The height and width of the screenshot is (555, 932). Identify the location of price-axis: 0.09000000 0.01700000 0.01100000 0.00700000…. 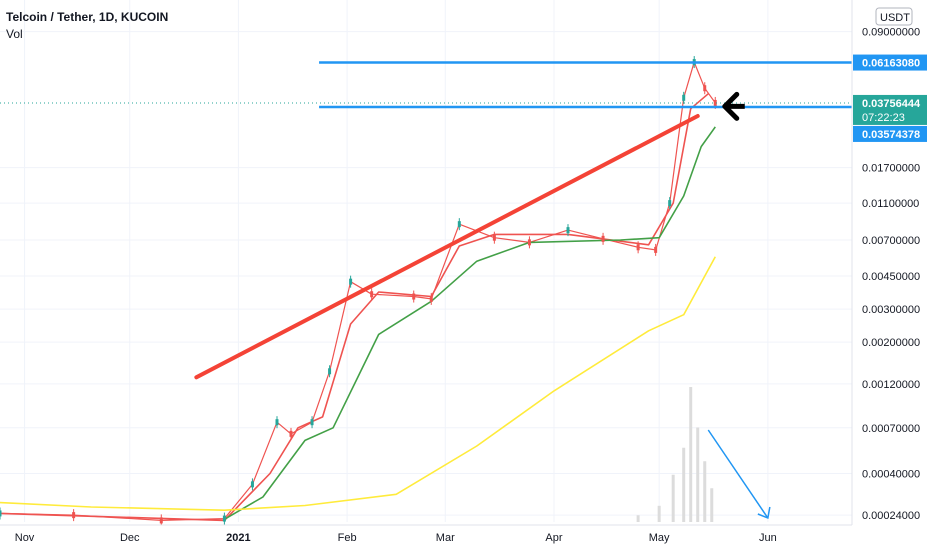
(891, 275).